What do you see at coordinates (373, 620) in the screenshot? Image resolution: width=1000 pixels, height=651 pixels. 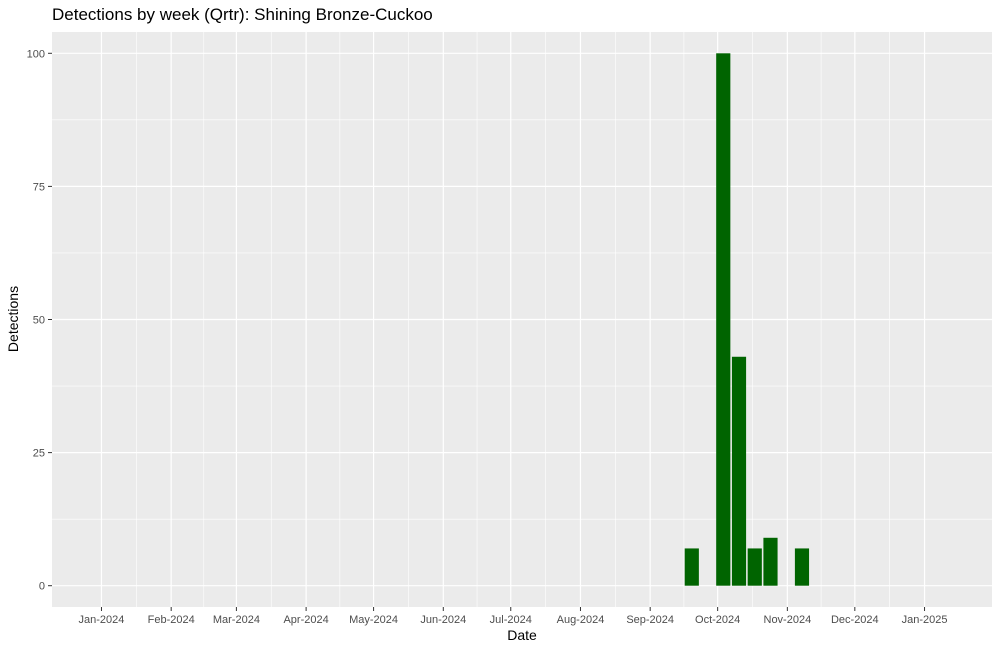 I see `x-tick-label: May-2024` at bounding box center [373, 620].